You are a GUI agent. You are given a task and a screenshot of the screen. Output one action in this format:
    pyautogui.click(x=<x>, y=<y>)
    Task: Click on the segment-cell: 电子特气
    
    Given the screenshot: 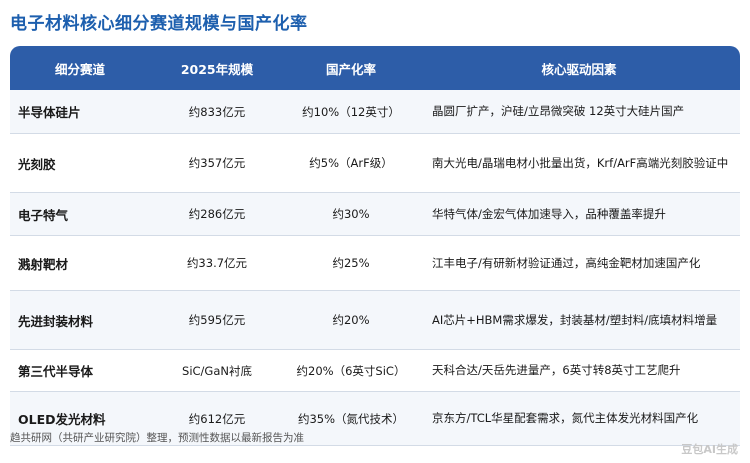 What is the action you would take?
    pyautogui.click(x=80, y=214)
    